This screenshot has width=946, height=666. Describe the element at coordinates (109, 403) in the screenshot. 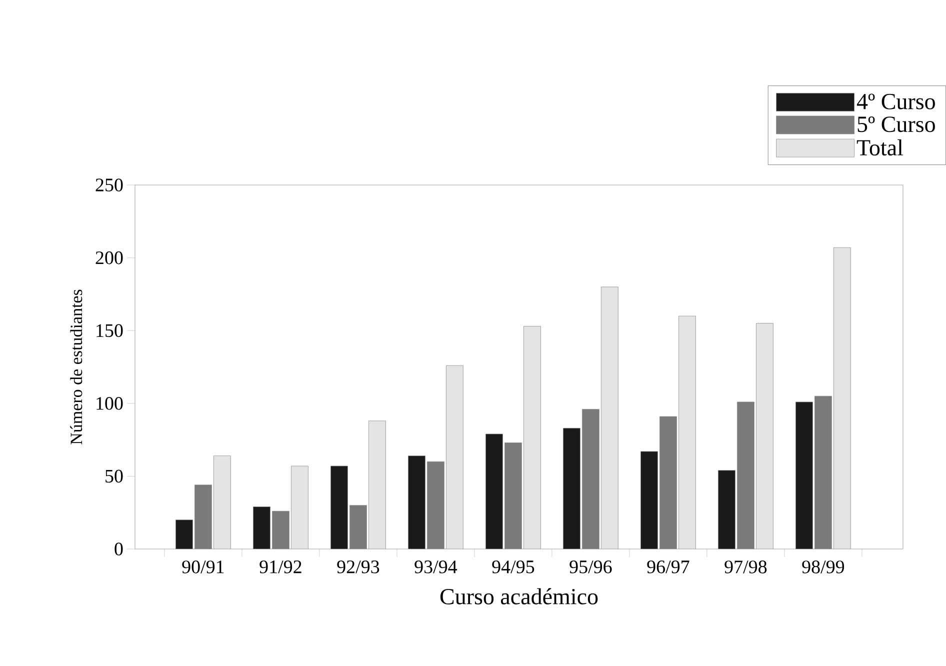

I see `y-tick-label: 100` at that location.